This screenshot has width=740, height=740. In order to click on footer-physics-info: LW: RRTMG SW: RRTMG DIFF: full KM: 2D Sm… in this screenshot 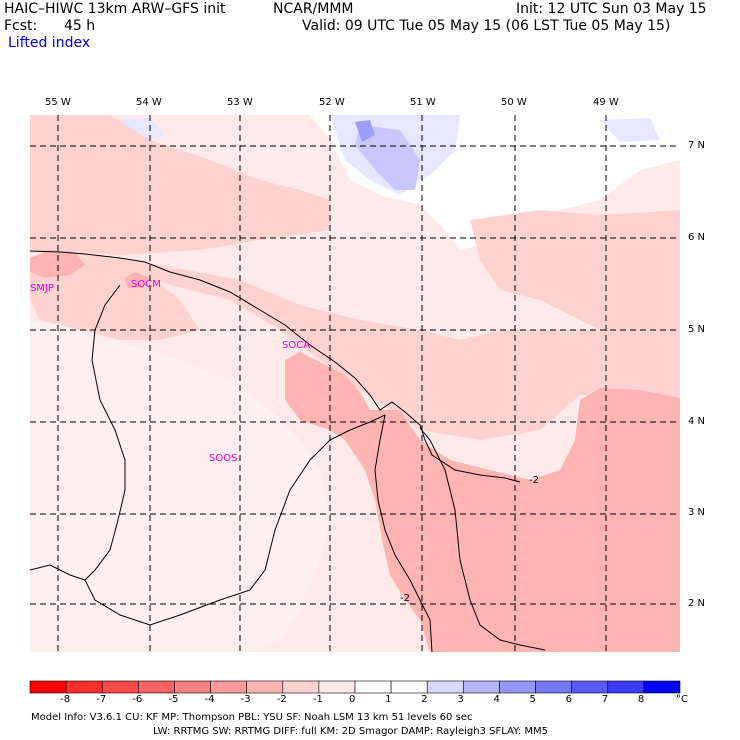, I will do `click(351, 731)`.